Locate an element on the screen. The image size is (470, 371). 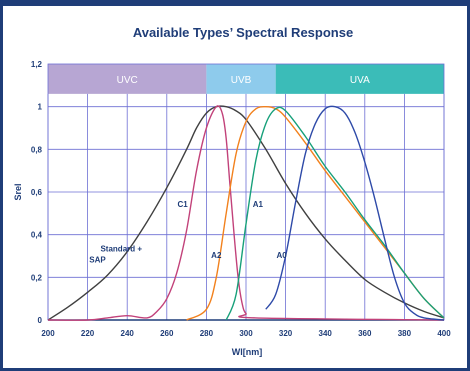
y-tick-label: 0,8 is located at coordinates (37, 149).